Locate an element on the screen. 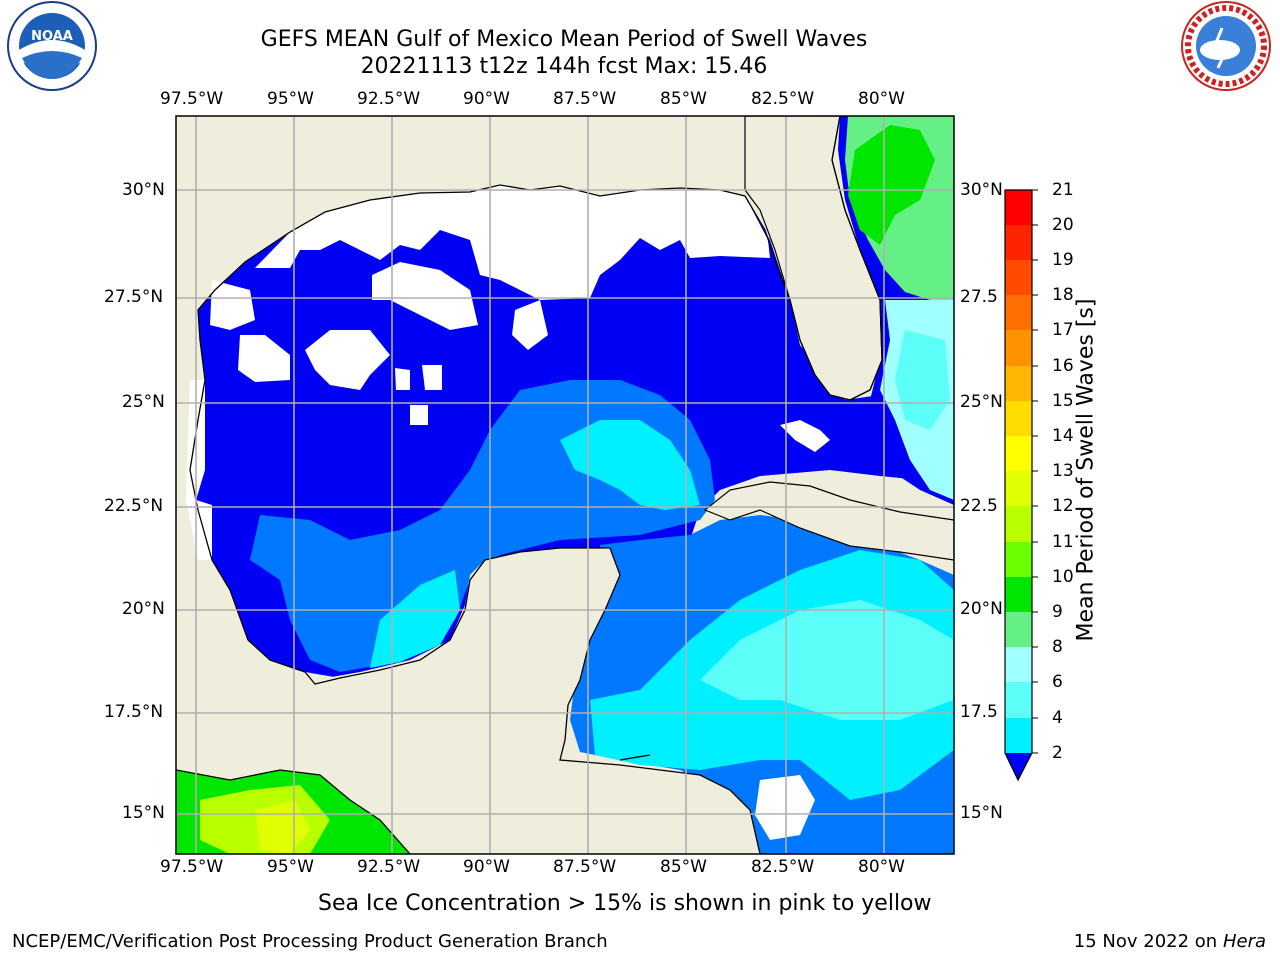 The height and width of the screenshot is (960, 1280). lon-label-bottom: 80°W is located at coordinates (881, 867).